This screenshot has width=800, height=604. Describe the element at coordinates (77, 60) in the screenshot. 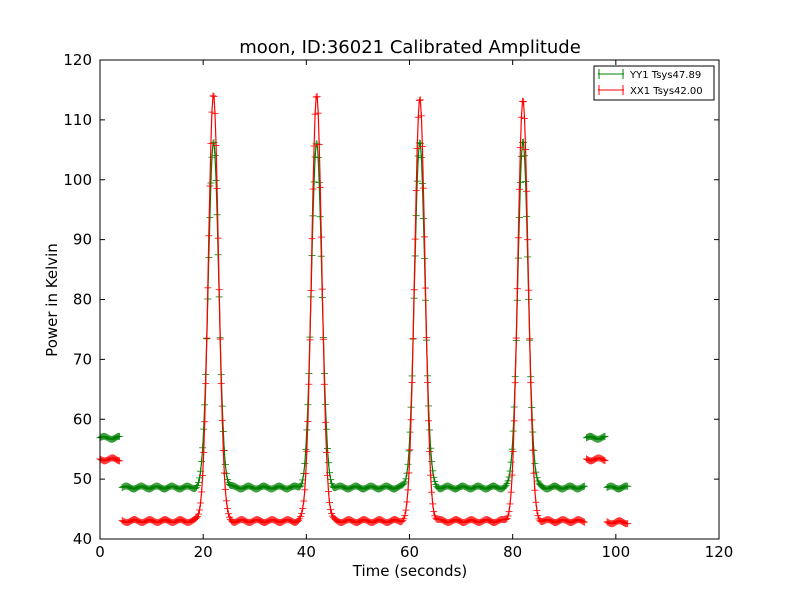

I see `y-tick-label-120: 120` at that location.